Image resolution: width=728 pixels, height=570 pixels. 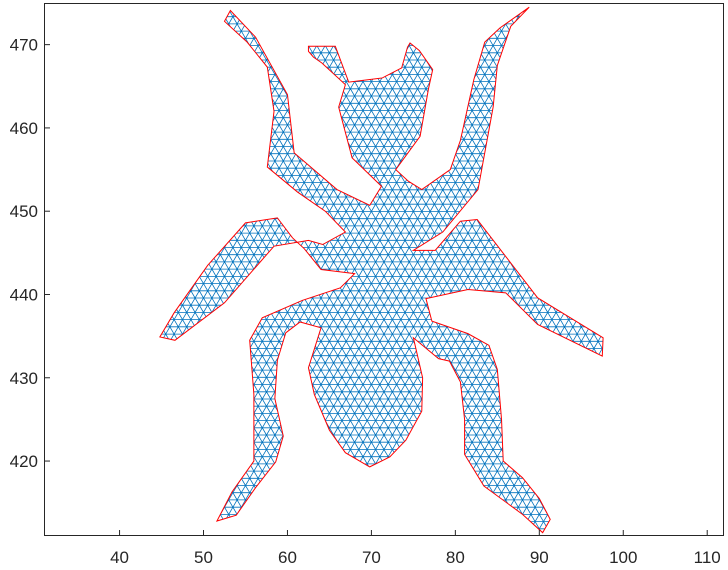 I want to click on x-tick-label: 40, so click(x=119, y=557).